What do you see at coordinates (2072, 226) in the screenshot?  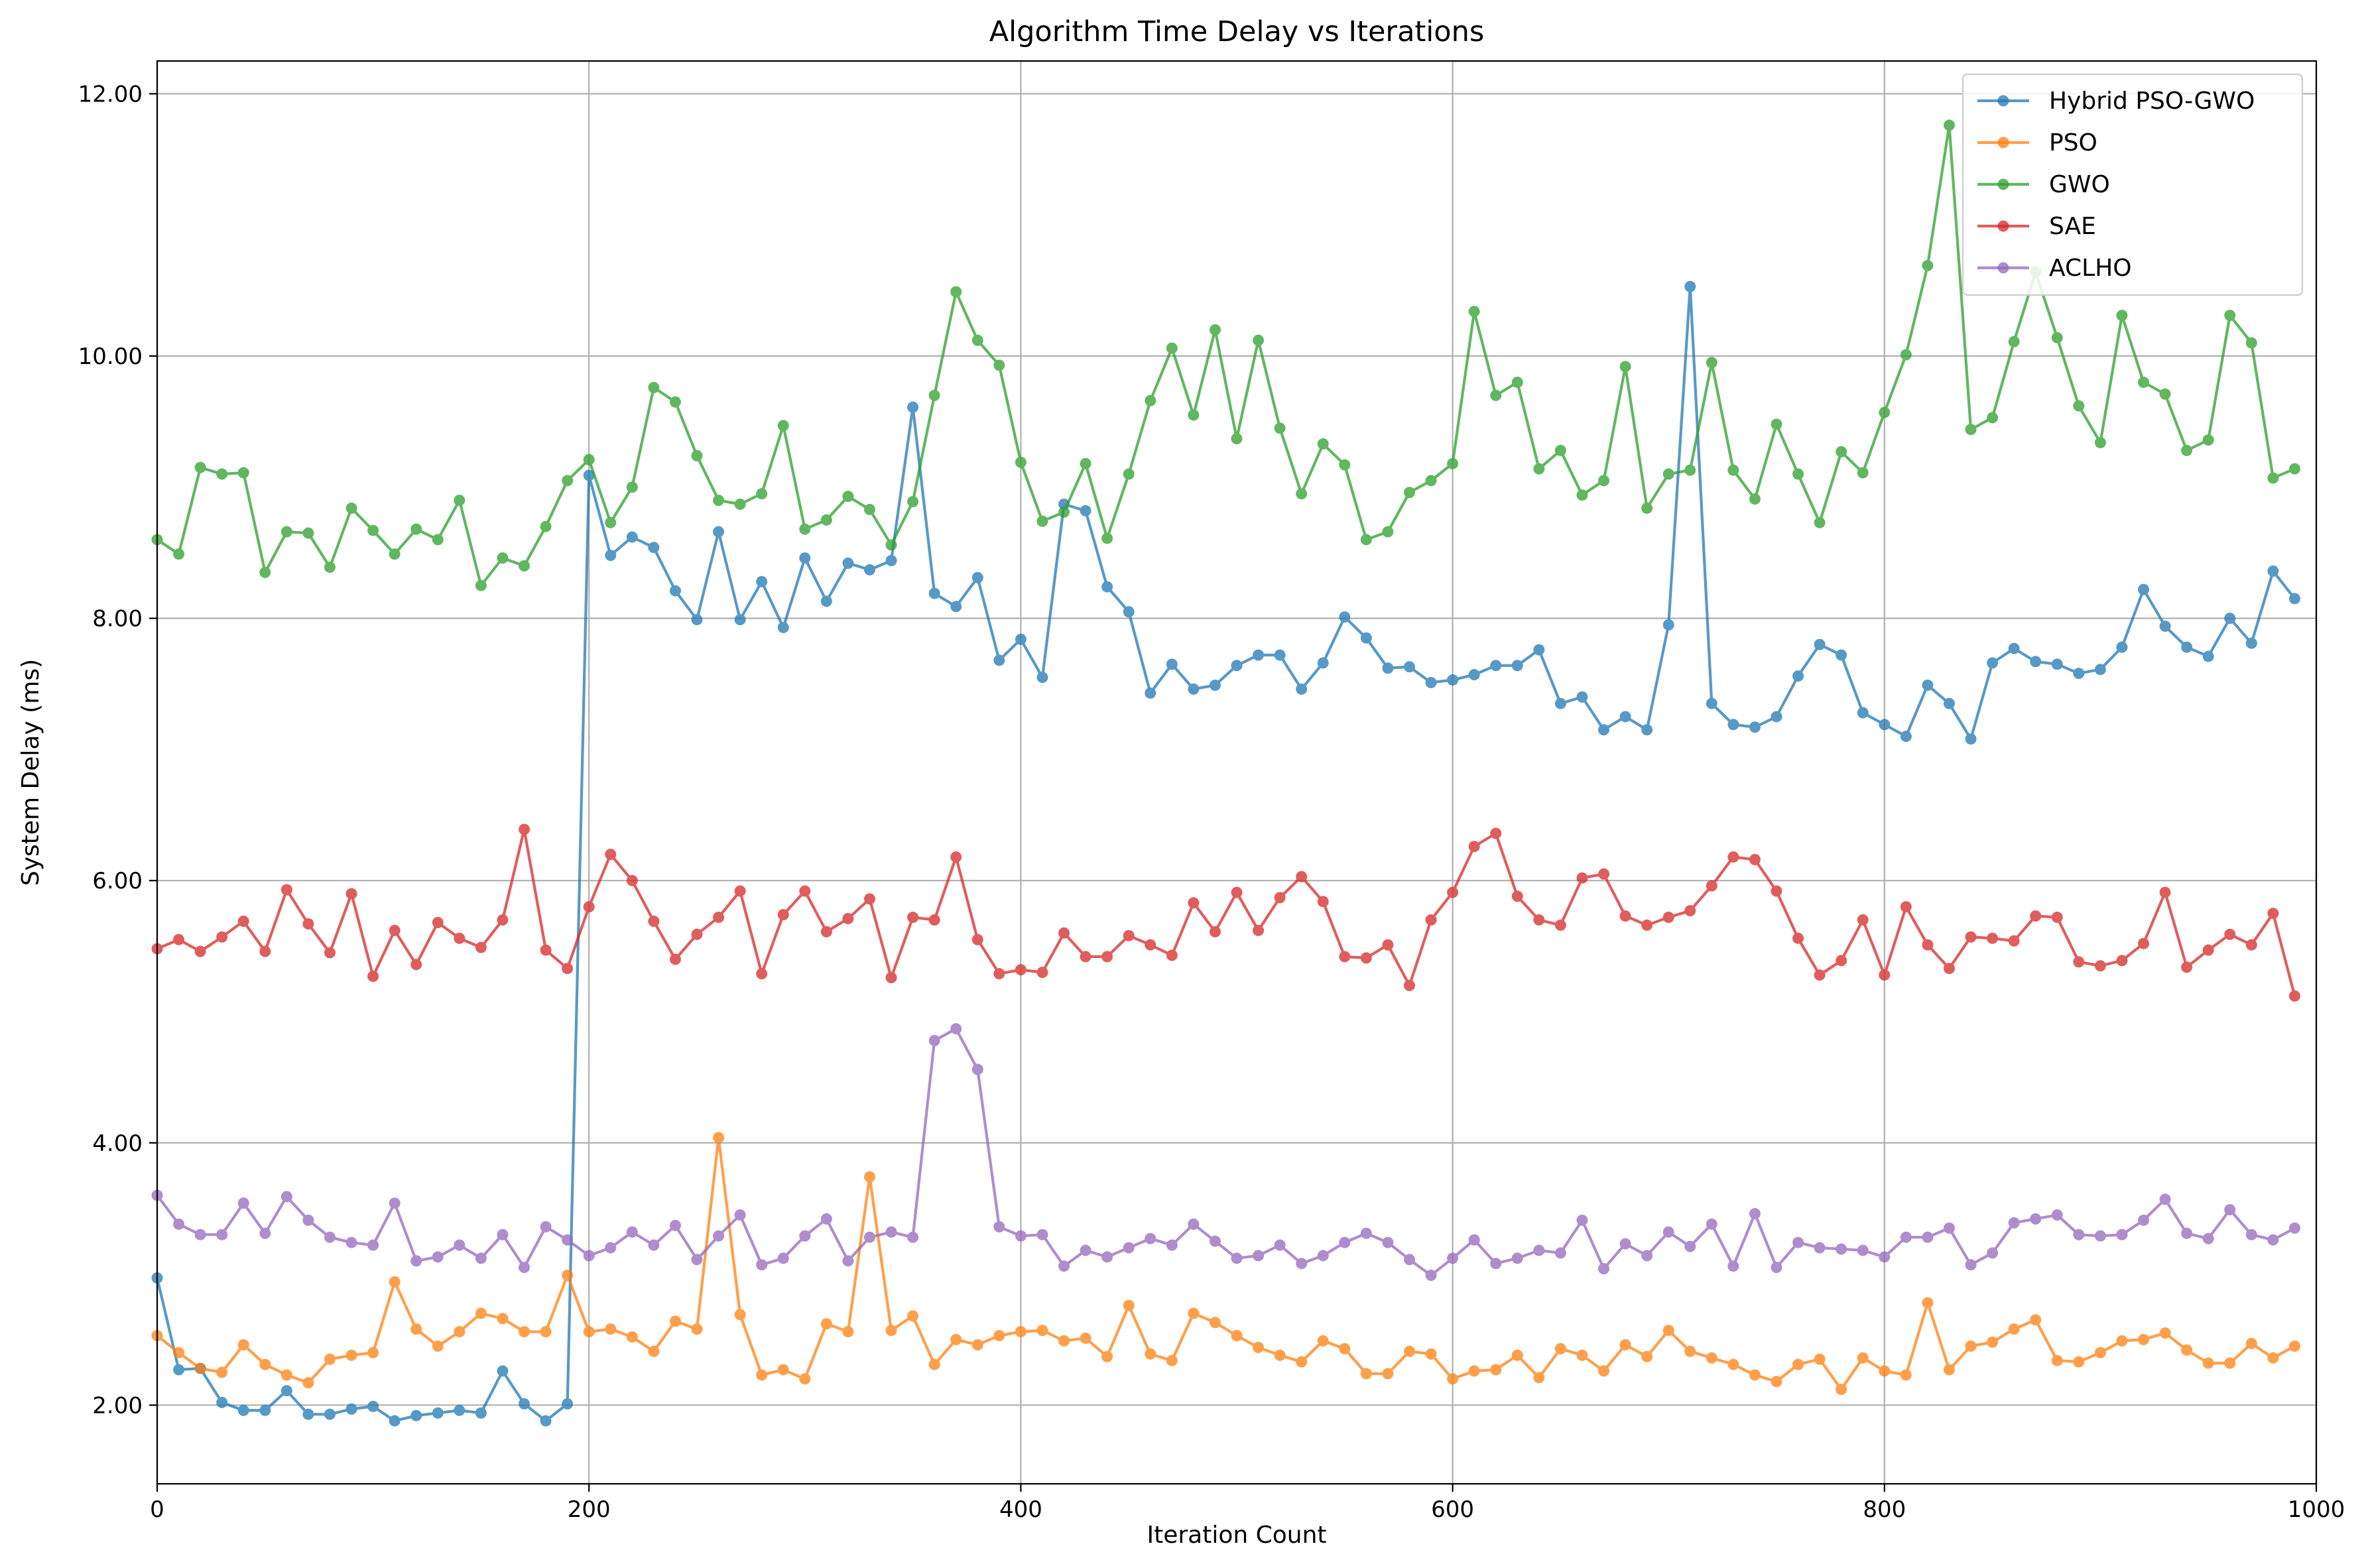 I see `legend-label: SAE` at bounding box center [2072, 226].